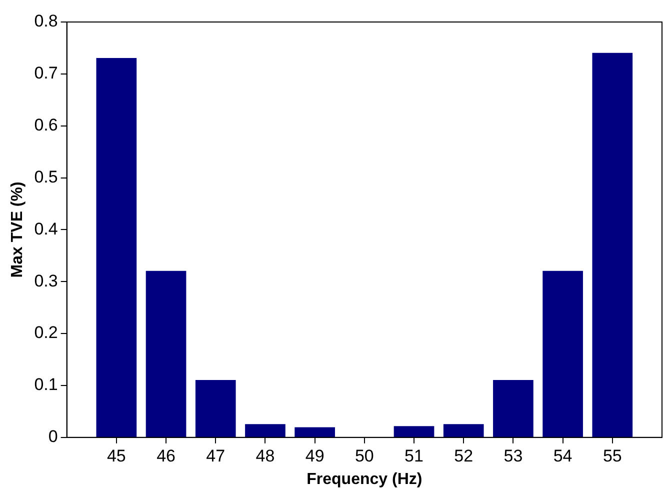  What do you see at coordinates (265, 456) in the screenshot?
I see `x-tick-label: 48` at bounding box center [265, 456].